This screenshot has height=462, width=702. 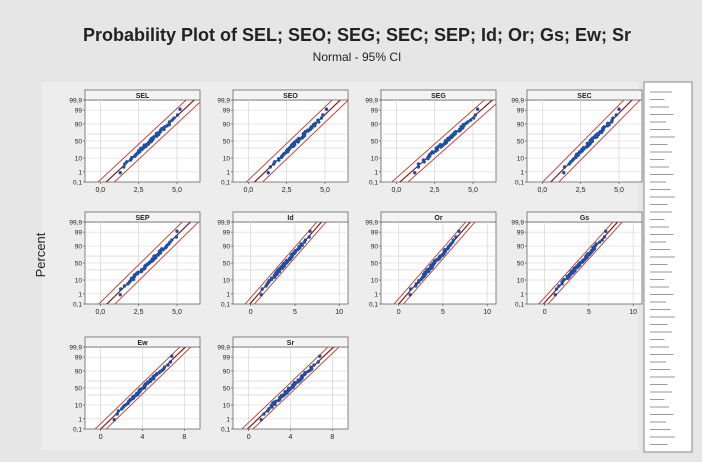 I want to click on panel-or: Or 0,1 1 10 50 90 99 99,9 0 5 10, so click(x=431, y=263).